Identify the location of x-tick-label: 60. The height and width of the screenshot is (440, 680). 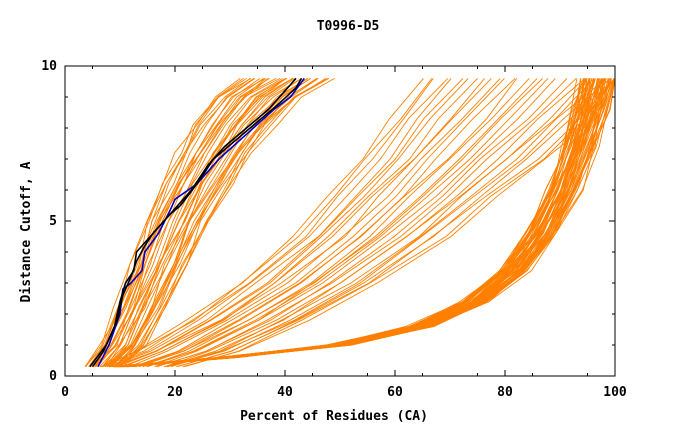
(395, 392).